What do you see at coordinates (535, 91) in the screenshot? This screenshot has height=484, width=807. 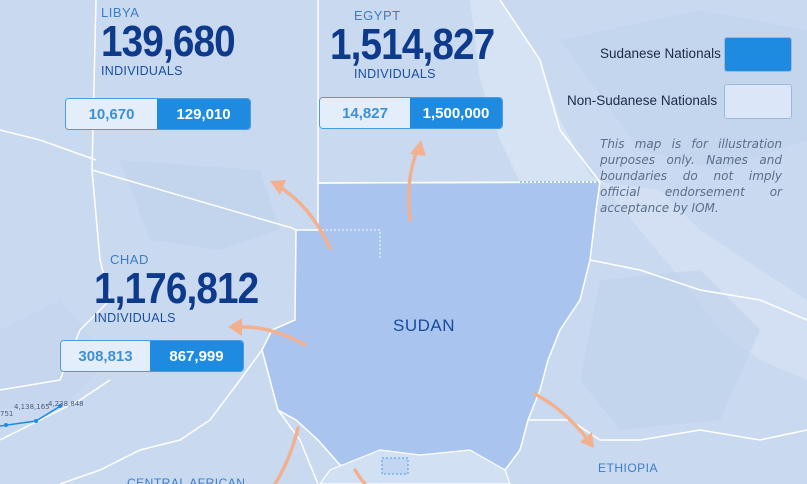 I see `red-sea-water` at bounding box center [535, 91].